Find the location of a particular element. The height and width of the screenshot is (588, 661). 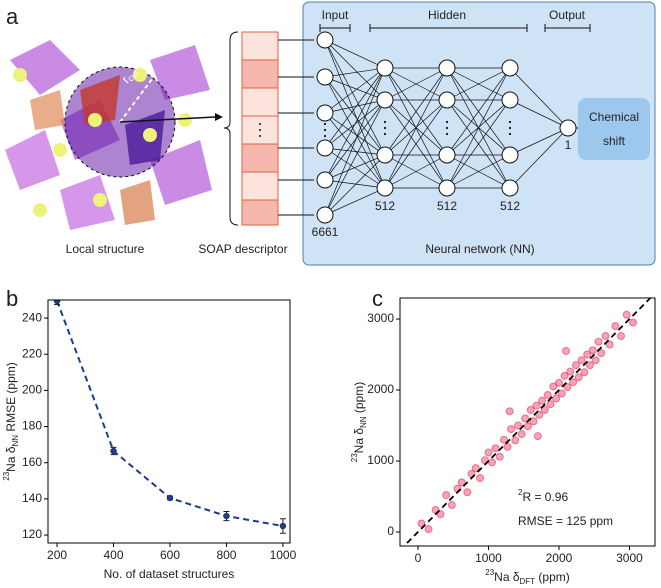

text-part: RMSE = 125 ppm is located at coordinates (565, 521).